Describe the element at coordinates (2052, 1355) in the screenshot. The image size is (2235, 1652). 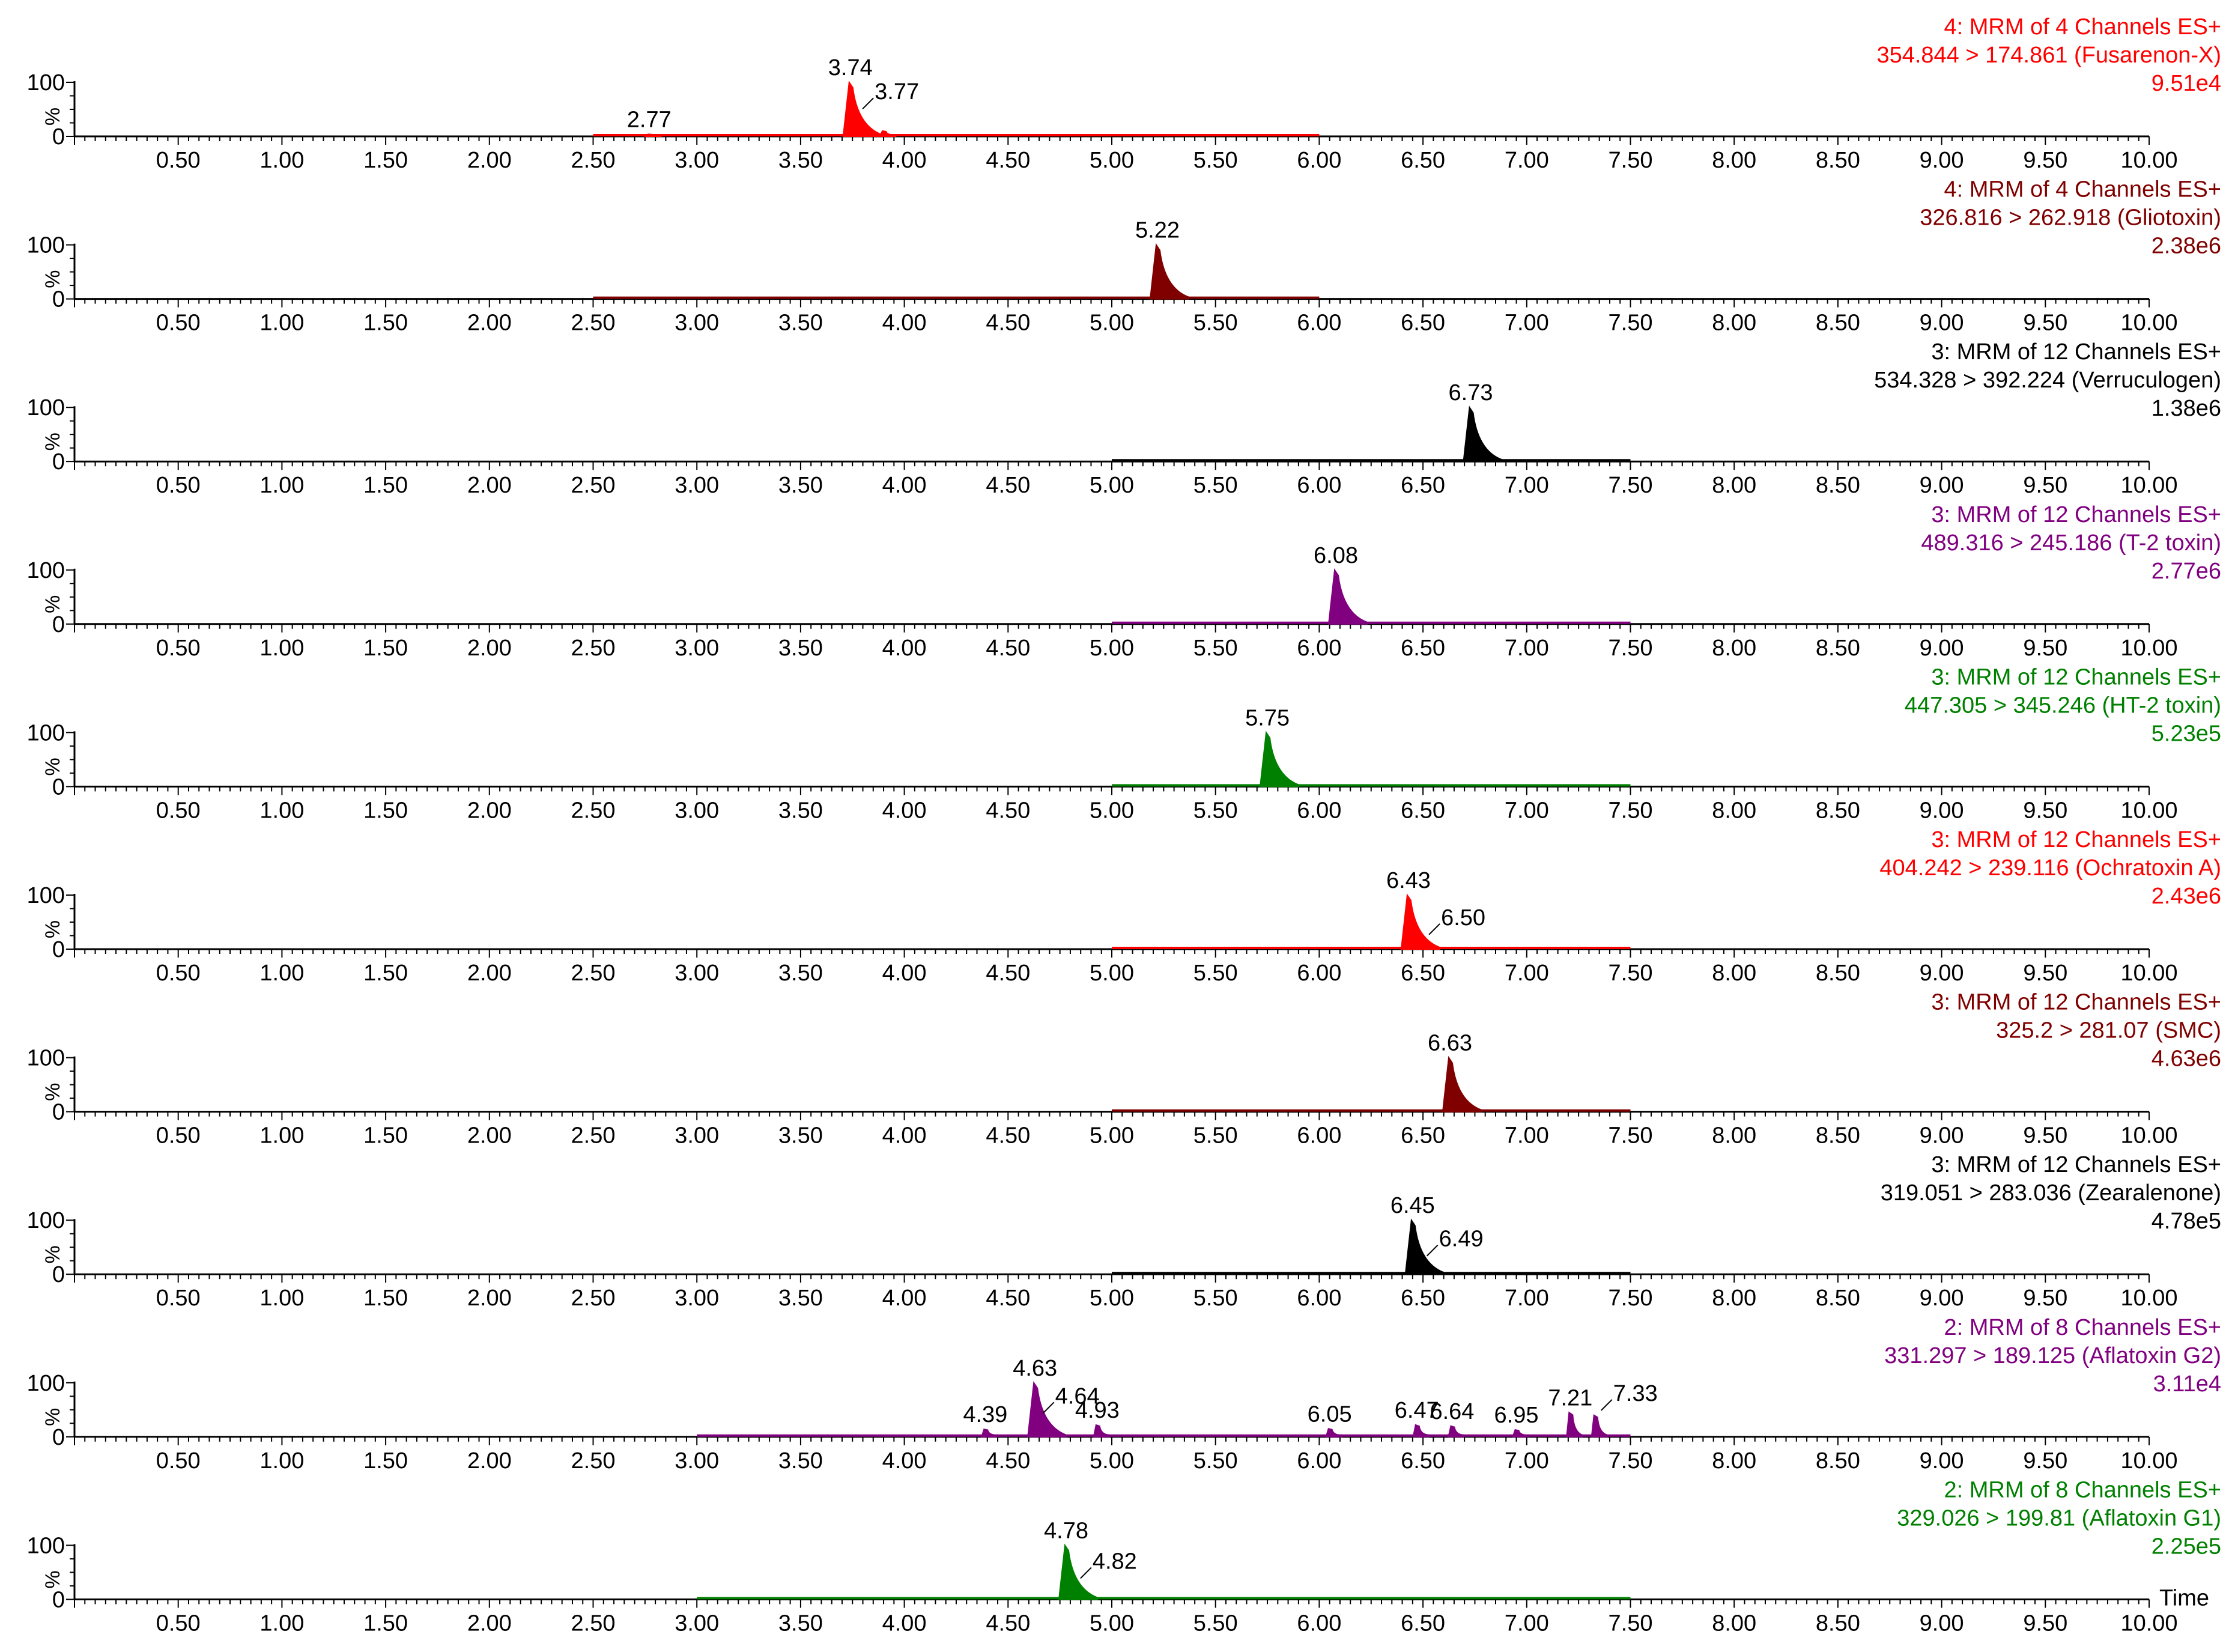
I see `trace-header-line: 331.297 > 189.125 (Aflatoxin G2)` at that location.